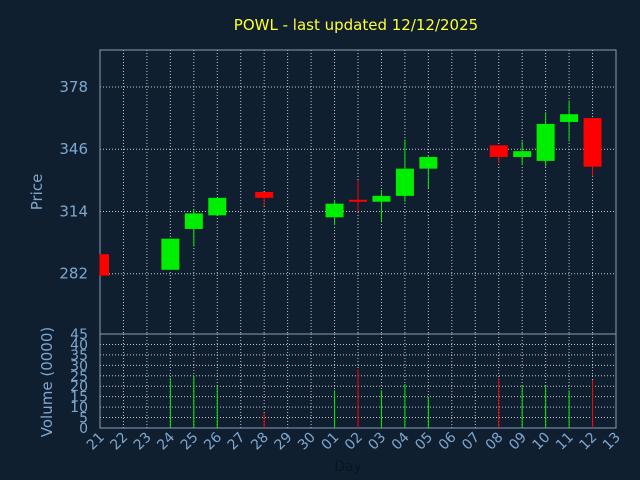 The image size is (640, 480). I want to click on x-axis-label: Day, so click(348, 467).